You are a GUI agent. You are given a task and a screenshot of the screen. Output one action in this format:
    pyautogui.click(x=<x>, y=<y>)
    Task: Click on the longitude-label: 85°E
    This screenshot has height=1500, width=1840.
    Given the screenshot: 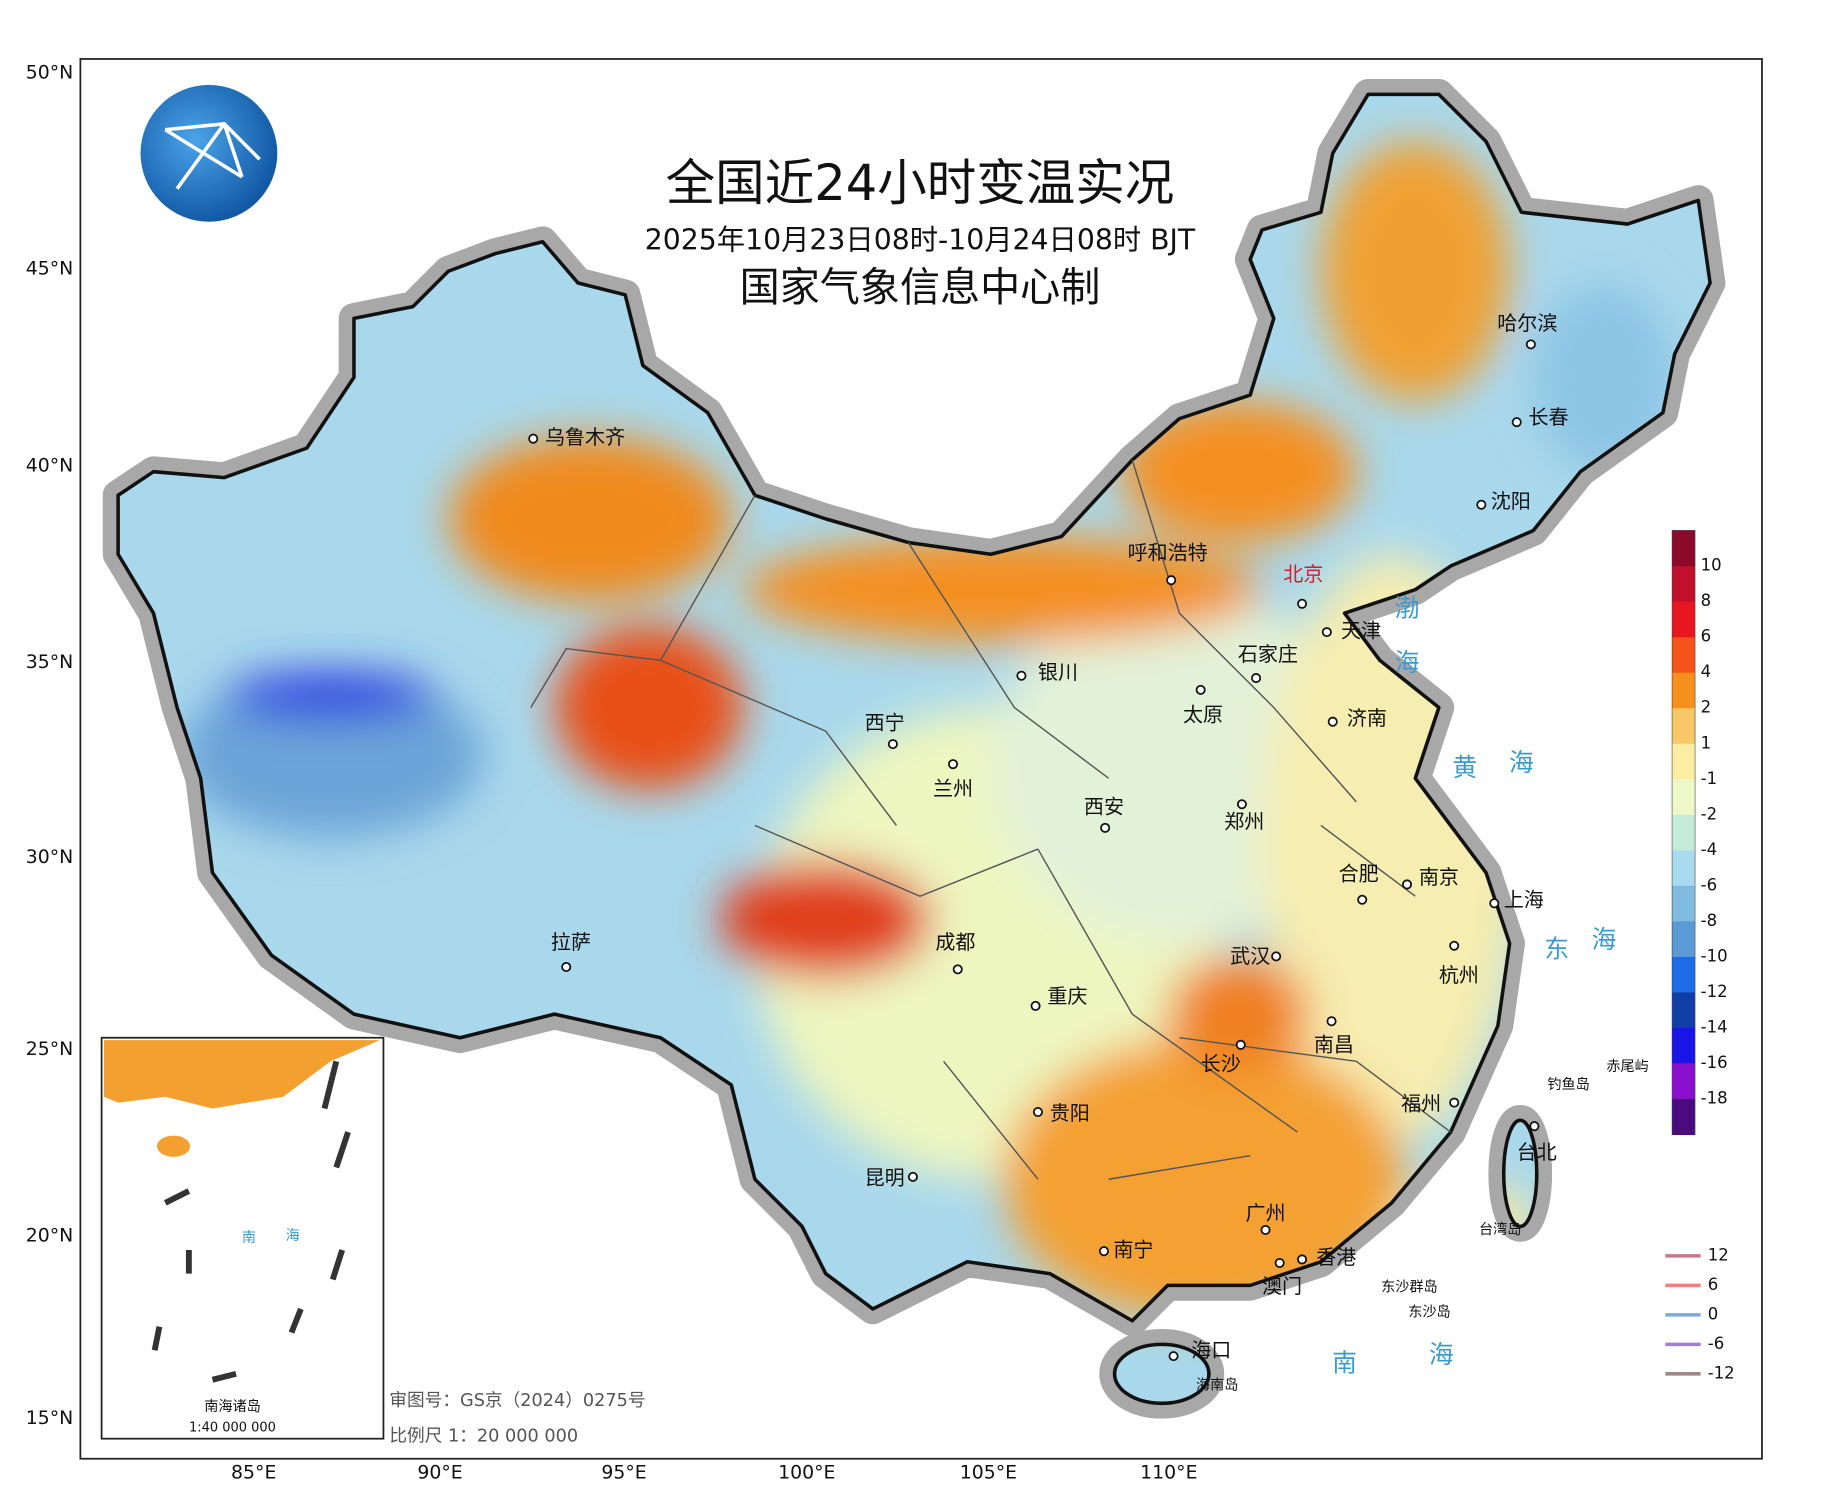 What is the action you would take?
    pyautogui.click(x=253, y=1472)
    